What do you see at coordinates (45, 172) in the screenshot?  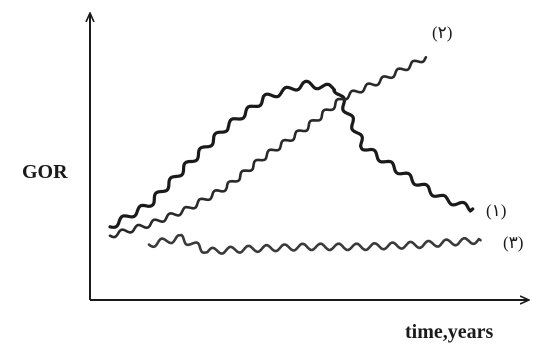 I see `y-axis-label: GOR` at bounding box center [45, 172].